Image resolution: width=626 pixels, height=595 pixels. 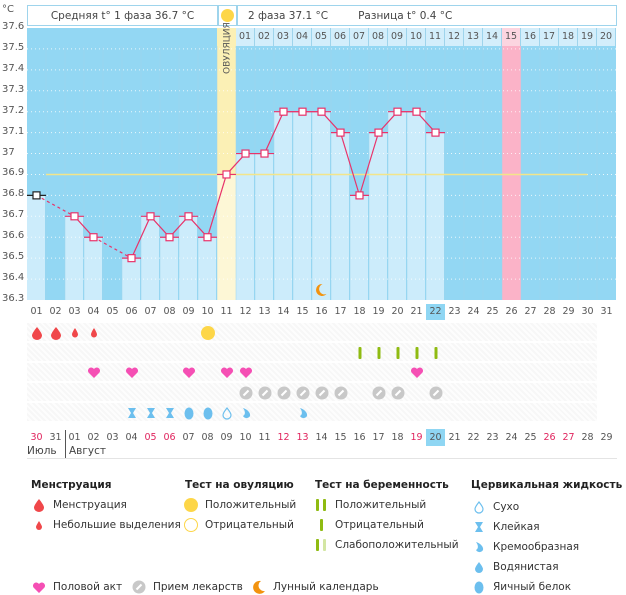 I want to click on calendar-date-label: 26, so click(x=549, y=437).